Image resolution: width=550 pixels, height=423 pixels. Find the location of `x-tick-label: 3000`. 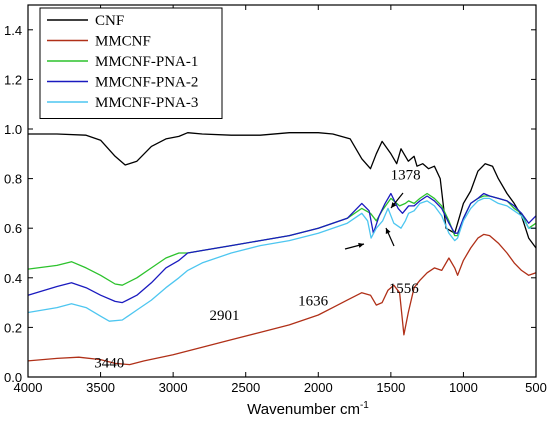

x-tick-label: 3000 is located at coordinates (173, 387).